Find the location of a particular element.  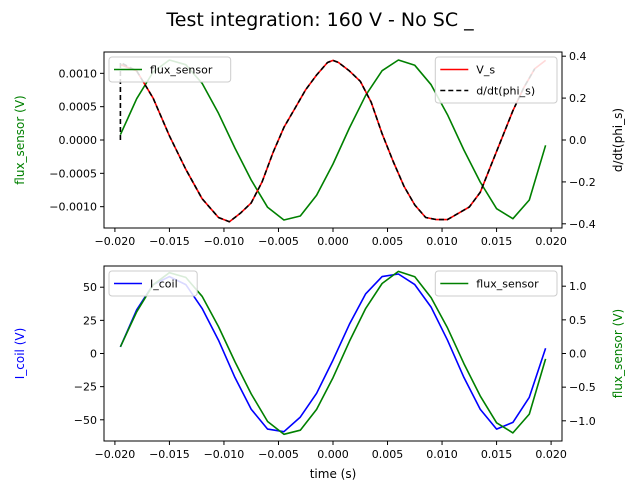

right-tick-label: −0.4 is located at coordinates (582, 224).